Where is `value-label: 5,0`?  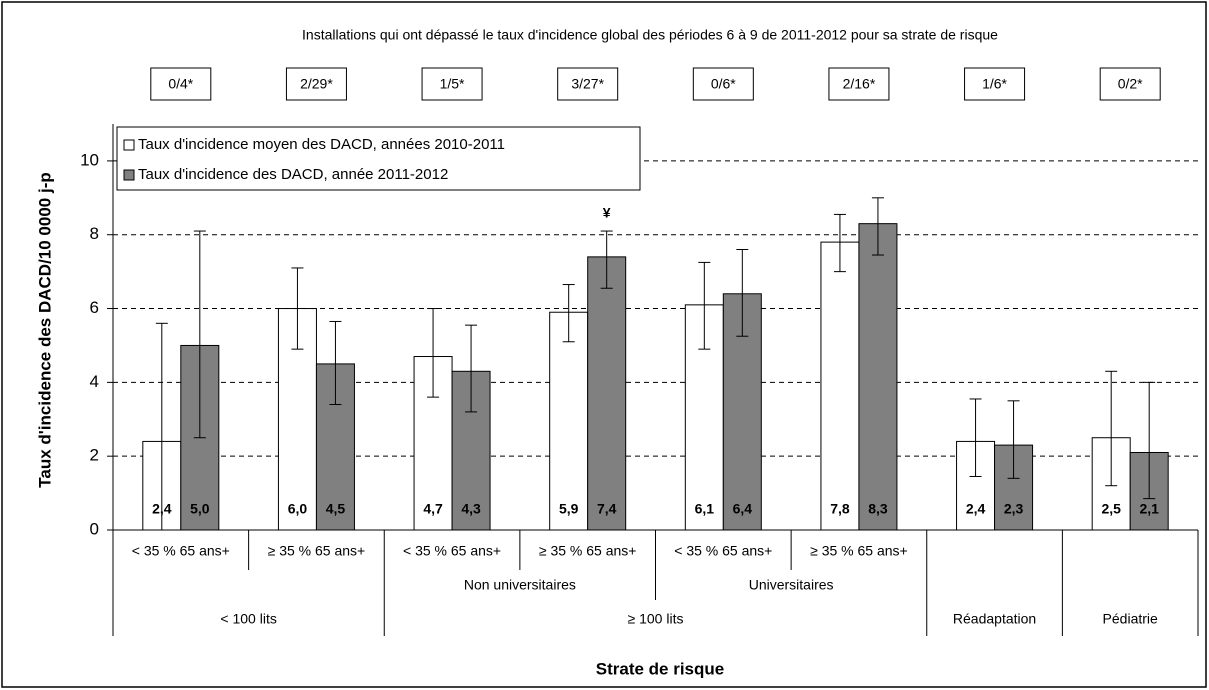 value-label: 5,0 is located at coordinates (200, 509).